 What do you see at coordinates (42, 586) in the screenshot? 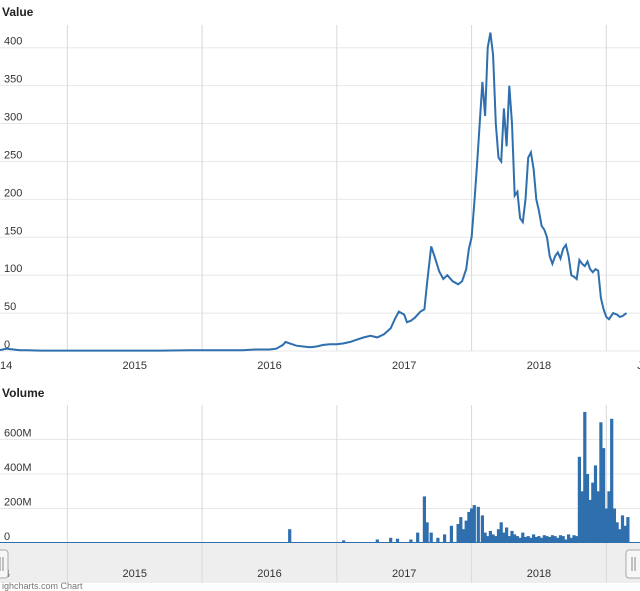
I see `footer-credit: ighcharts.com Chart` at bounding box center [42, 586].